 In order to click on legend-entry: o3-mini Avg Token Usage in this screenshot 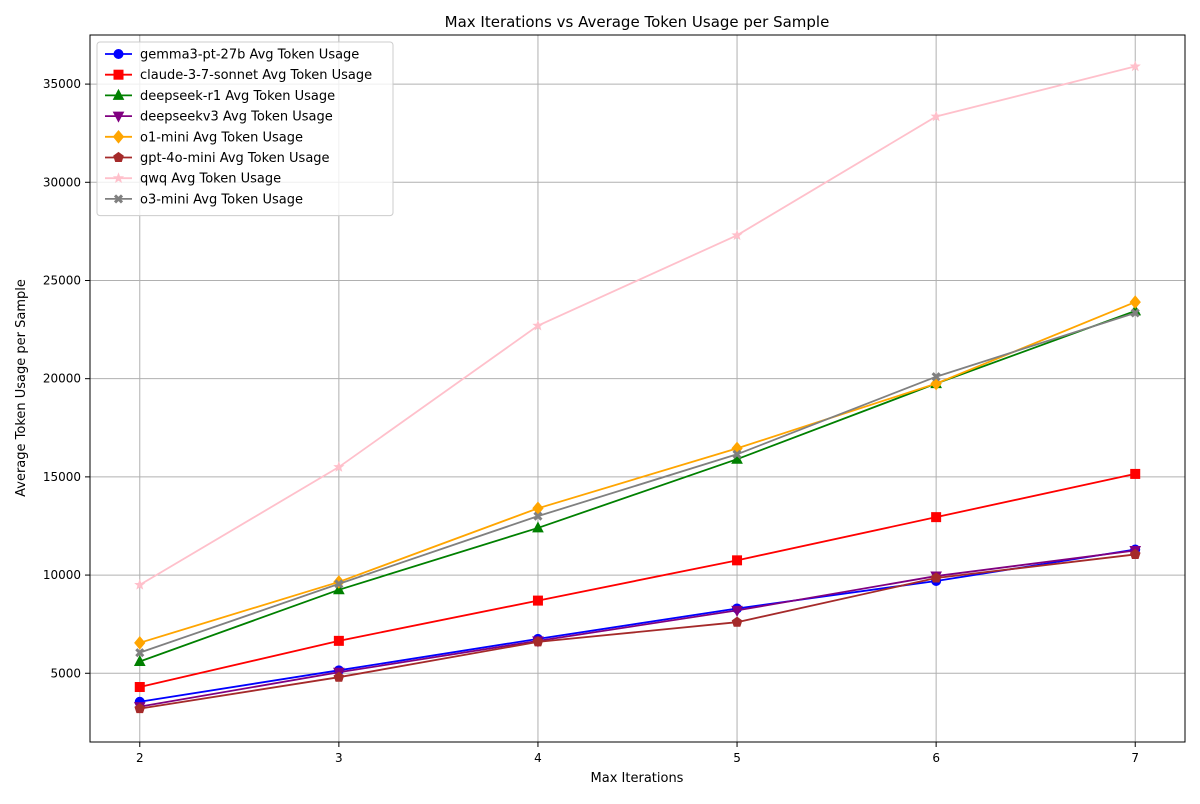, I will do `click(204, 199)`.